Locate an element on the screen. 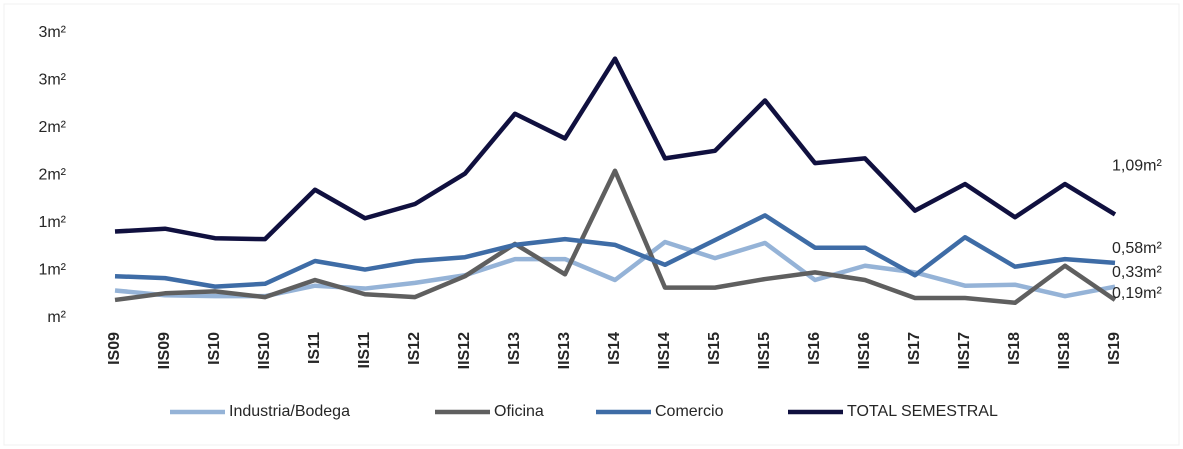  series-line is located at coordinates (615, 251).